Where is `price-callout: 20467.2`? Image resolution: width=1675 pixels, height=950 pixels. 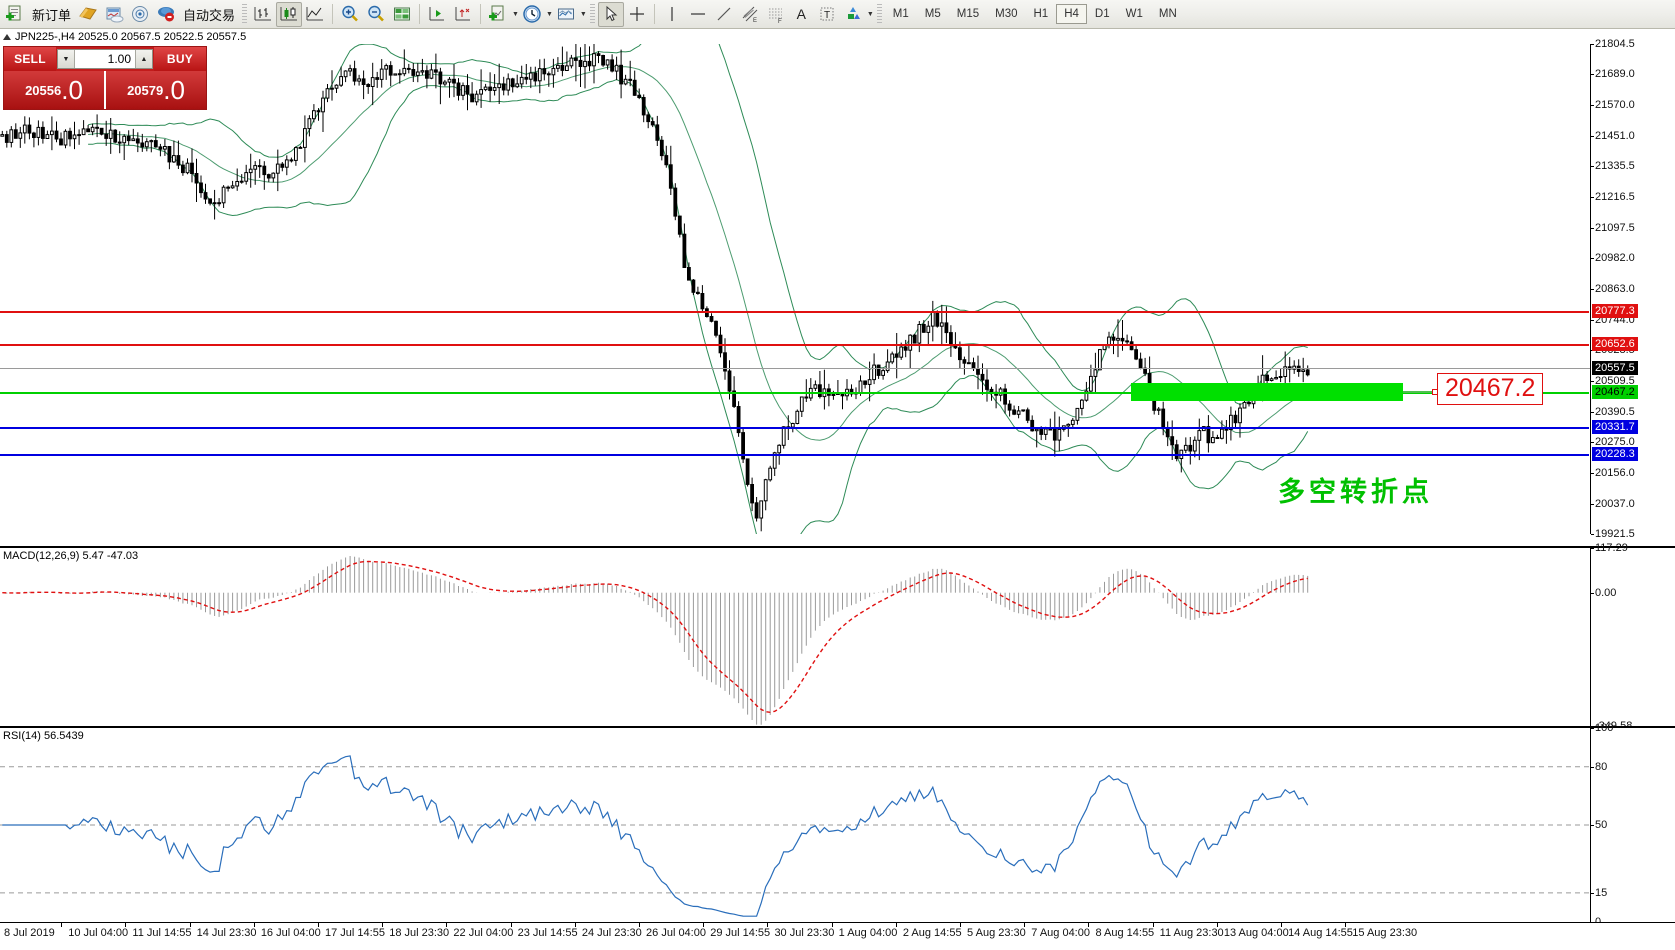
price-callout: 20467.2 is located at coordinates (1490, 389).